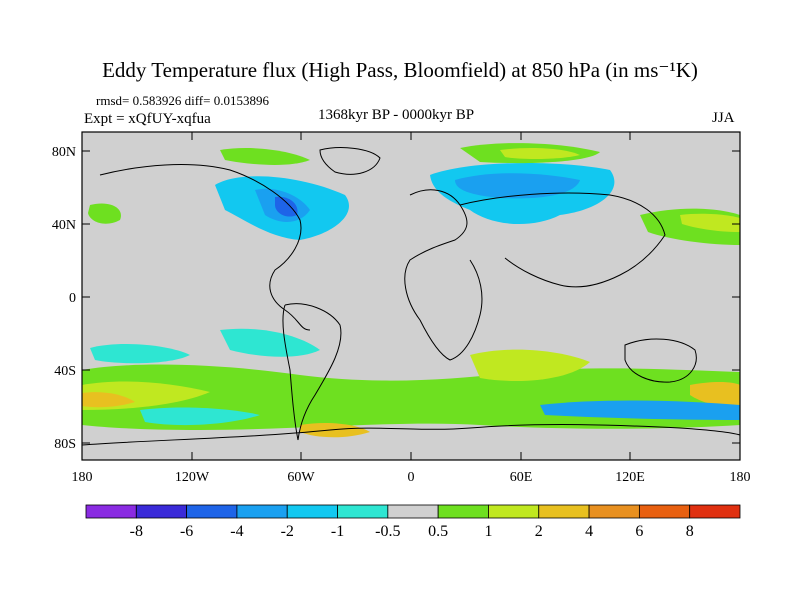 Image resolution: width=800 pixels, height=600 pixels. What do you see at coordinates (411, 435) in the screenshot?
I see `coastline-antarctica` at bounding box center [411, 435].